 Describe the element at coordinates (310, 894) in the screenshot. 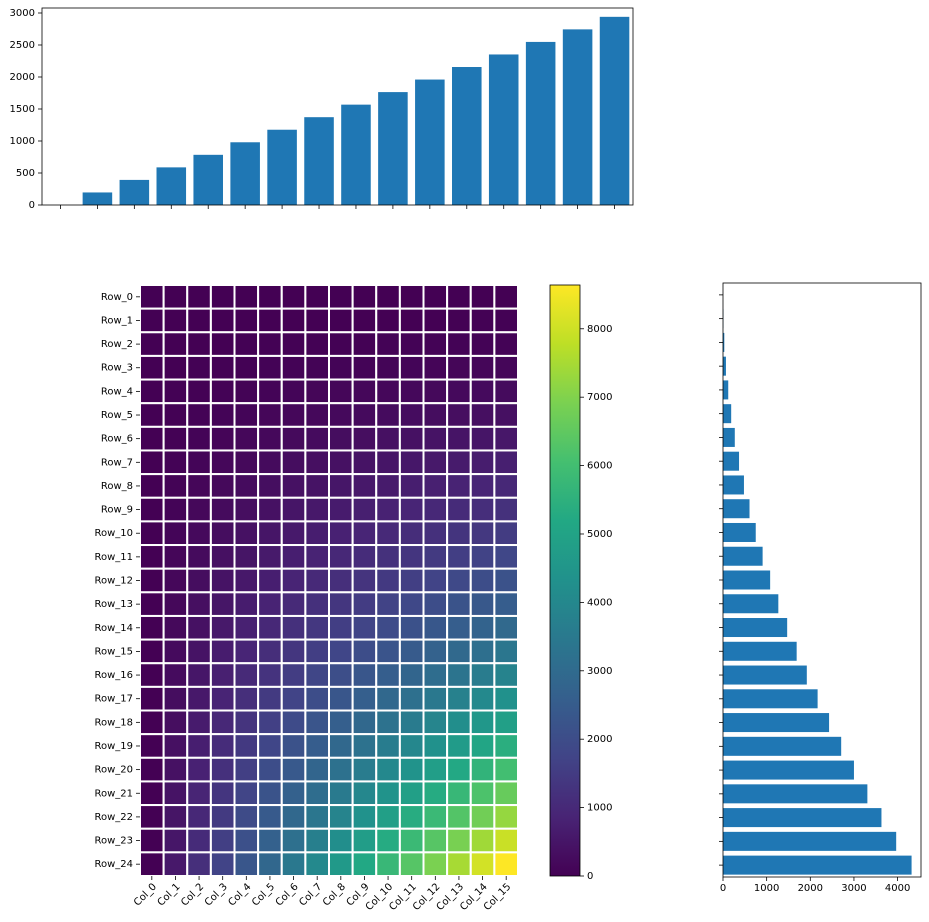

I see `x-tick-label: Col_7` at that location.